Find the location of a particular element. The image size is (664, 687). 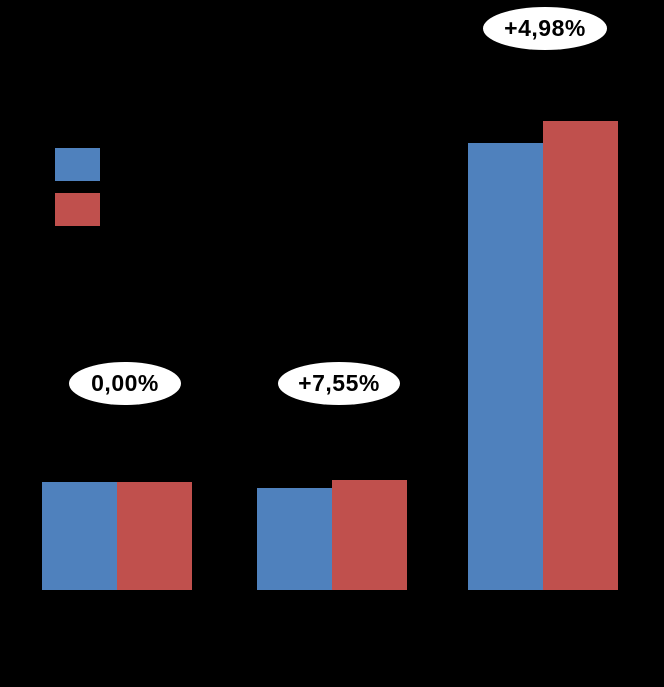

chart-legend is located at coordinates (77, 187).